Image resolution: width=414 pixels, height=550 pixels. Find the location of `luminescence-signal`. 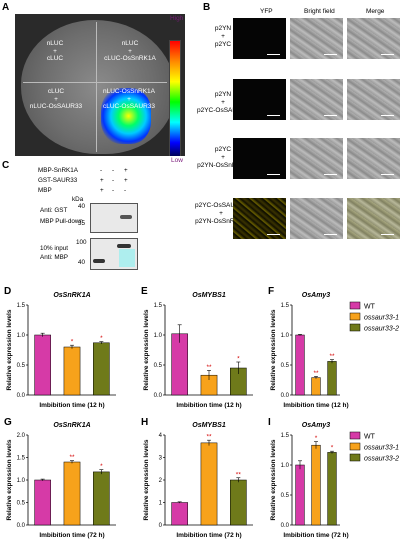

luminescence-signal is located at coordinates (126, 116).